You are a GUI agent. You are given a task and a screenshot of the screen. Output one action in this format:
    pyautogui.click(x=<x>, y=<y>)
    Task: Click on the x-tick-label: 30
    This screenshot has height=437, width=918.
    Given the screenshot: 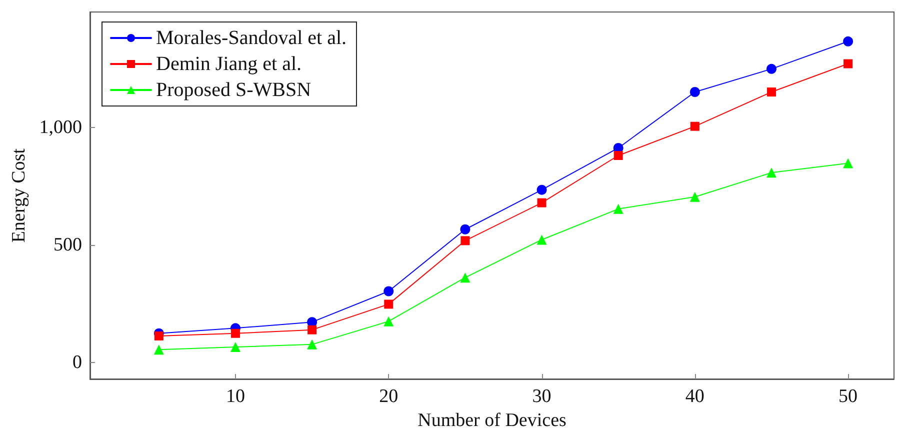 What is the action you would take?
    pyautogui.click(x=542, y=396)
    